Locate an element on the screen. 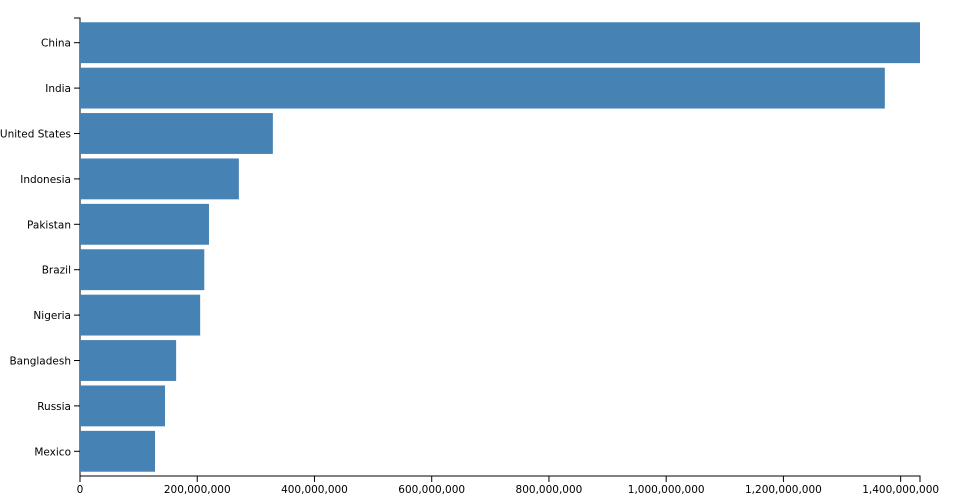 The height and width of the screenshot is (500, 960). x-tick-label: 0 is located at coordinates (80, 490).